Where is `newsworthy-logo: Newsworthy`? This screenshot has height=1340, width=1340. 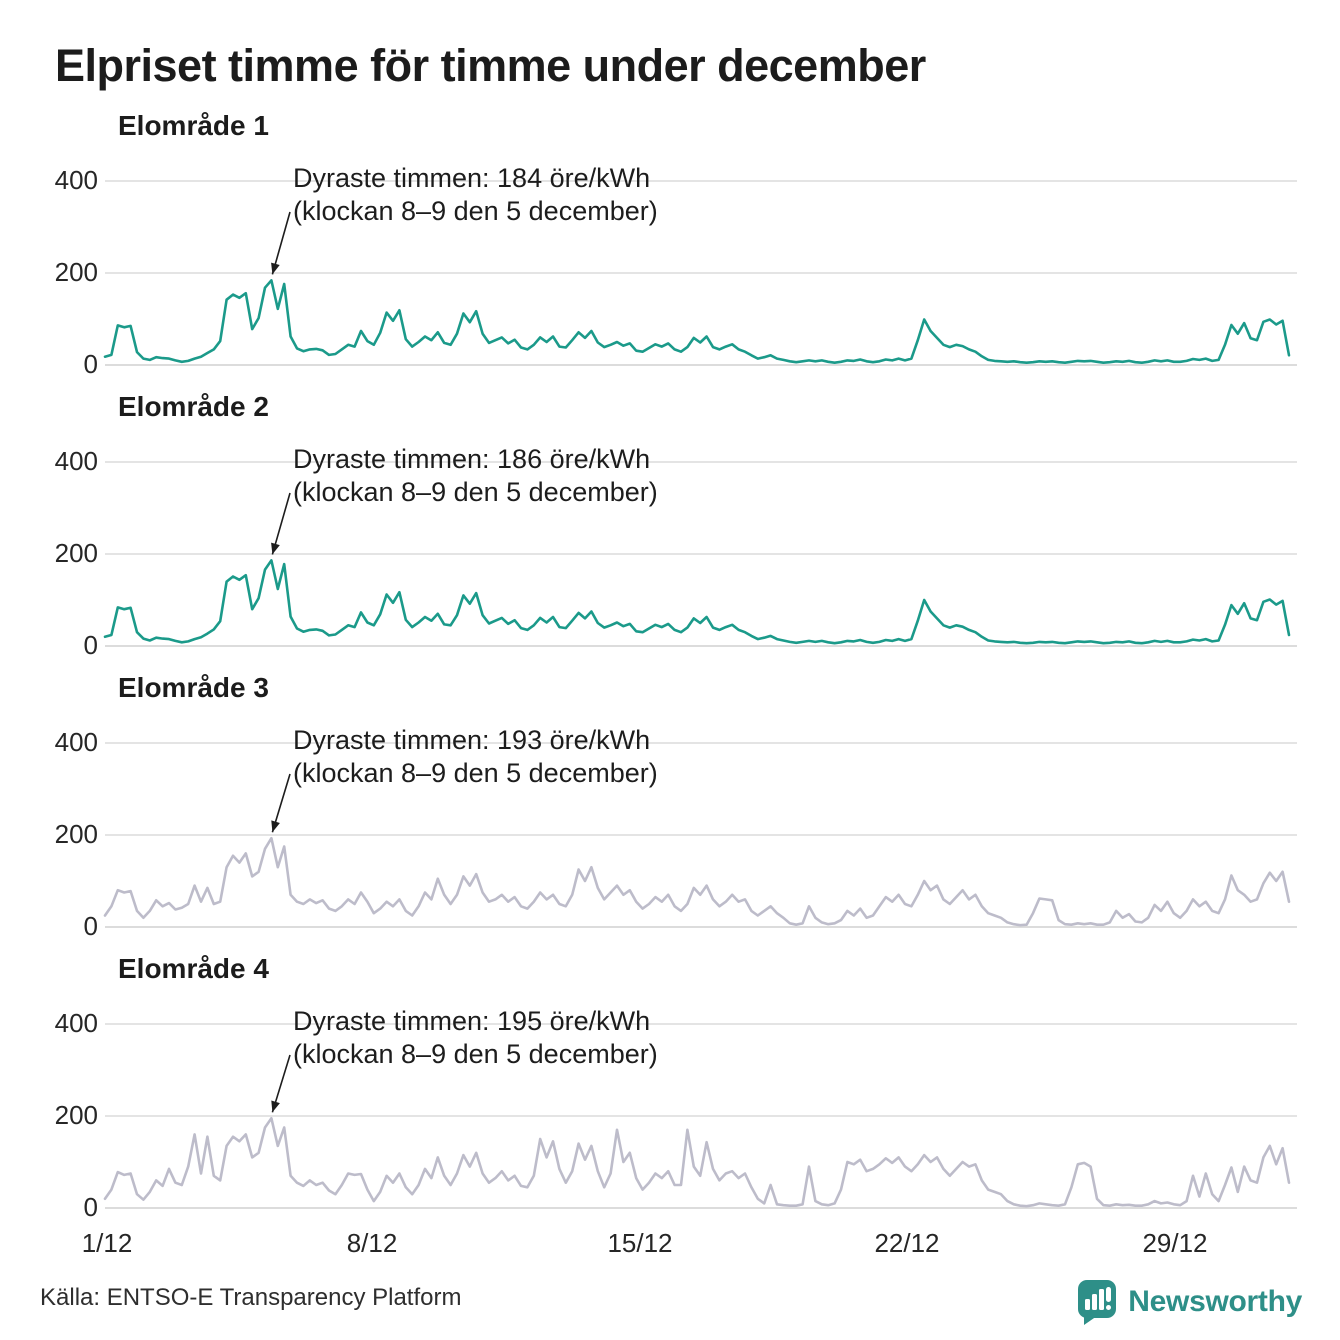
newsworthy-logo: Newsworthy is located at coordinates (1189, 1302).